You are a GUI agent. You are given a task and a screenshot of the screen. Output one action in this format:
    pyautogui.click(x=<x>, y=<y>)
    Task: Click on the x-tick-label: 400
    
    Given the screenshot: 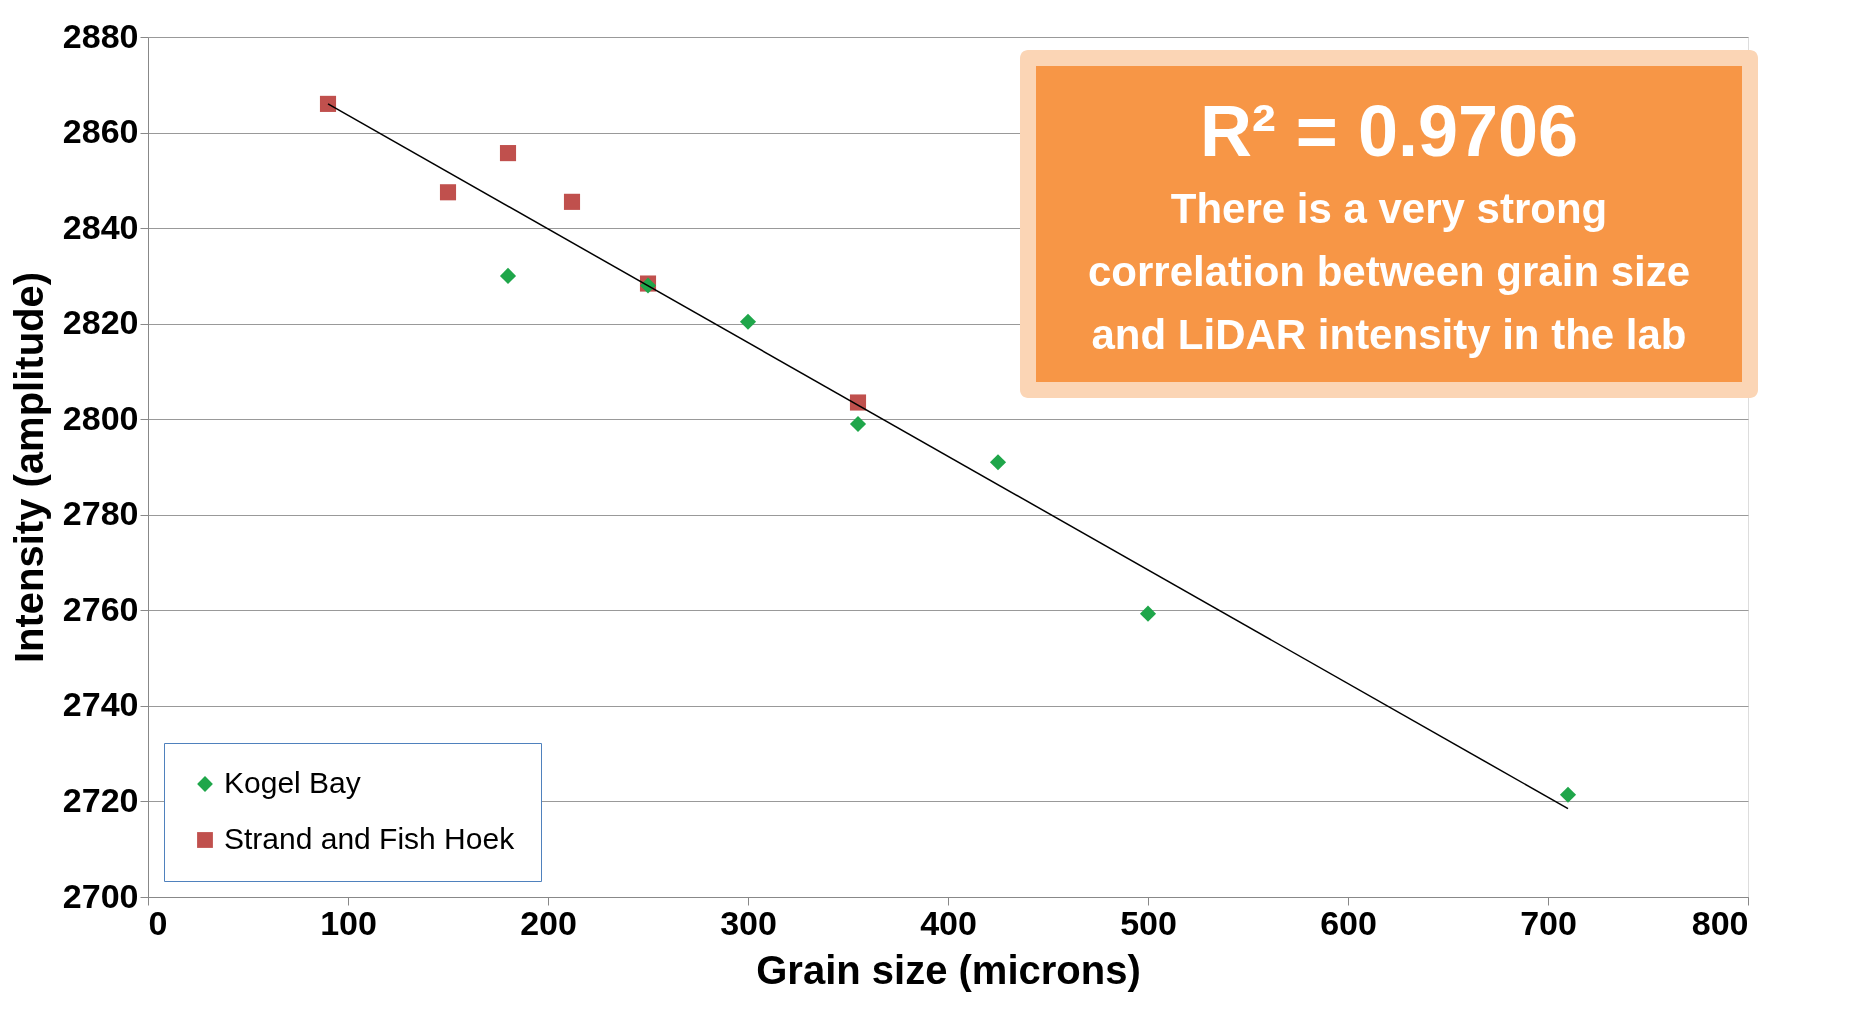 What is the action you would take?
    pyautogui.click(x=948, y=922)
    